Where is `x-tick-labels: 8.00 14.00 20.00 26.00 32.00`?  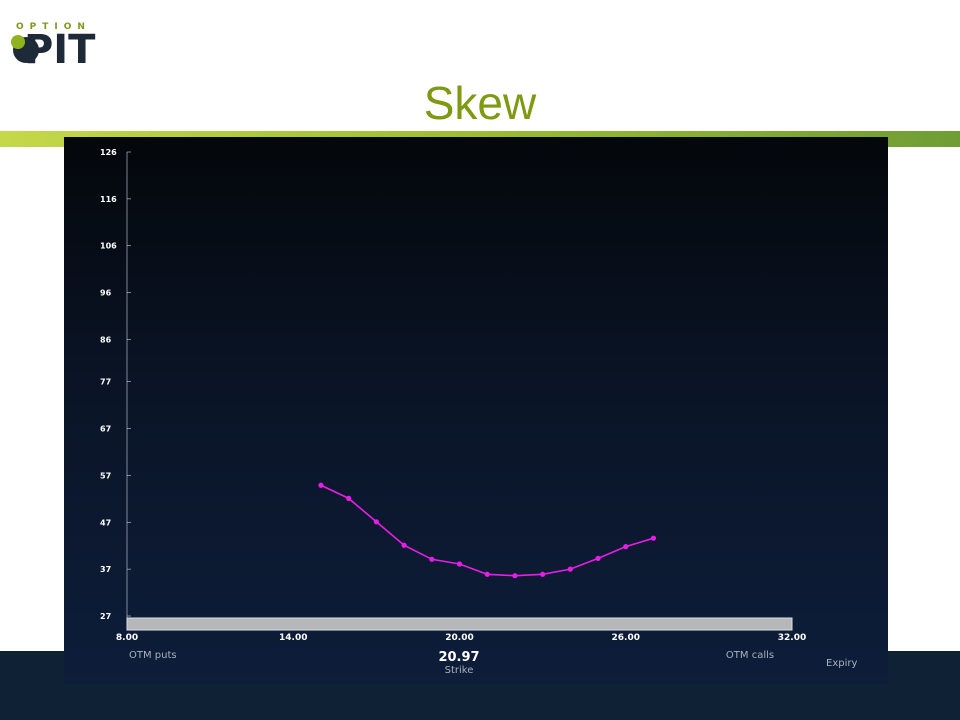 x-tick-labels: 8.00 14.00 20.00 26.00 32.00 is located at coordinates (461, 638).